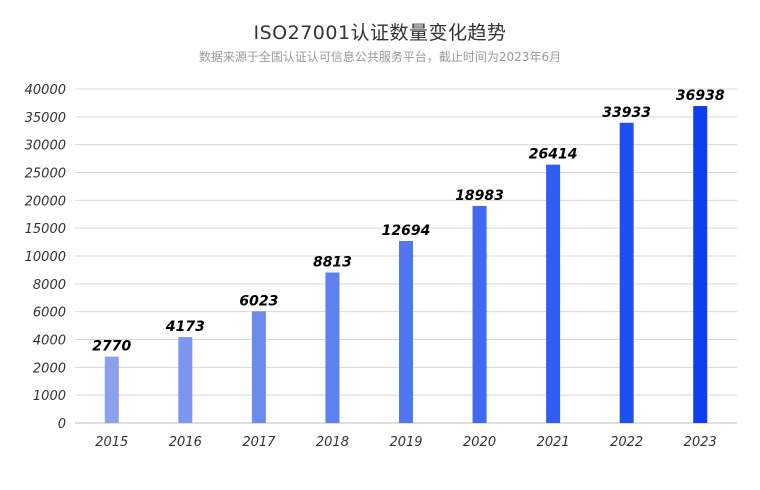 Image resolution: width=760 pixels, height=490 pixels. Describe the element at coordinates (45, 257) in the screenshot. I see `y-tick-label: 10000` at that location.